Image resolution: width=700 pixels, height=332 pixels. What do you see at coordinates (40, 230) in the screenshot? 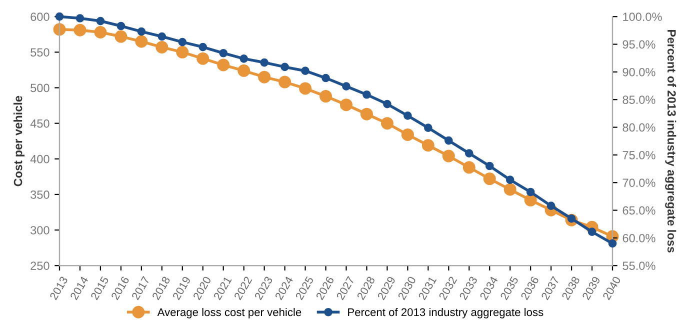
I see `y-tick-label: 300` at bounding box center [40, 230].